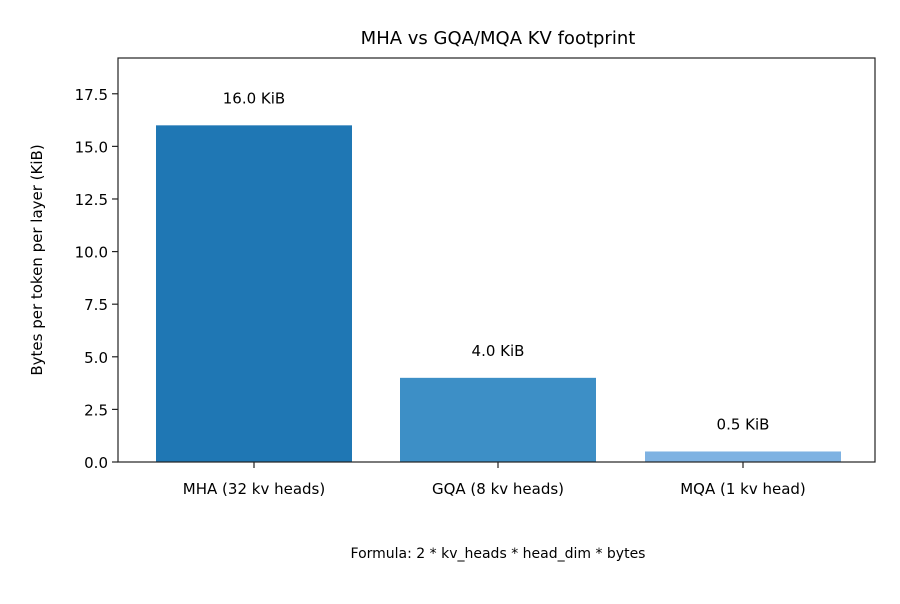 The height and width of the screenshot is (604, 900). What do you see at coordinates (91, 200) in the screenshot?
I see `y-tick-label: 12.5` at bounding box center [91, 200].